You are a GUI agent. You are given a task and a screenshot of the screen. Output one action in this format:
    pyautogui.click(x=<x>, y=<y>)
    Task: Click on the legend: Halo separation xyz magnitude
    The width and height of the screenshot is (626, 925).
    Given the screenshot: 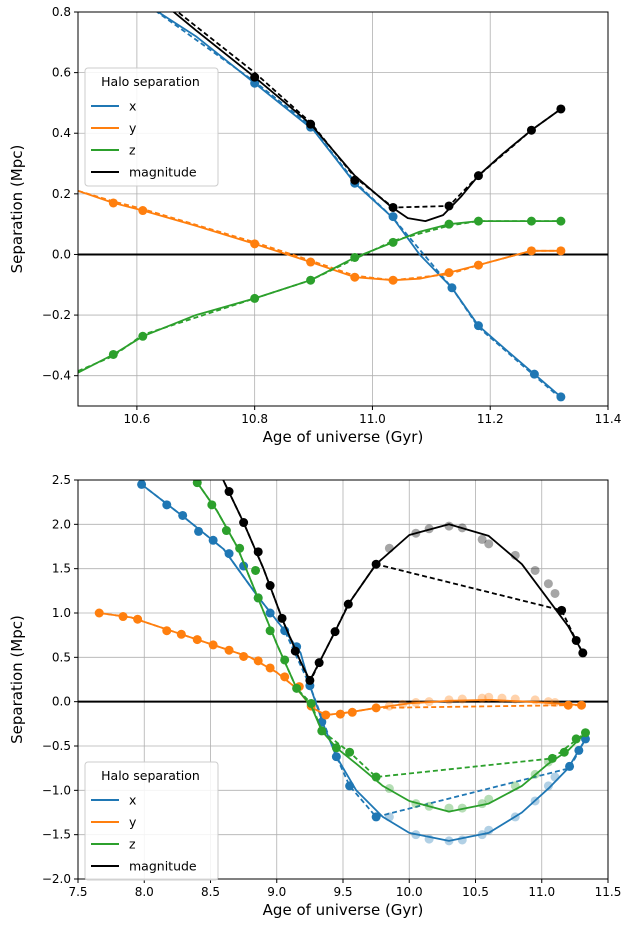 What is the action you would take?
    pyautogui.click(x=151, y=821)
    